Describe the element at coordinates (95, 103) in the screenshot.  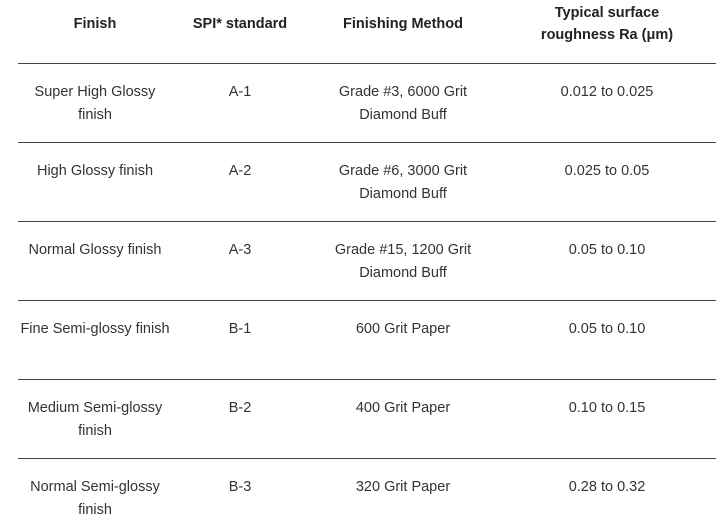
I see `table-cell: Super High Glossy finish` at that location.